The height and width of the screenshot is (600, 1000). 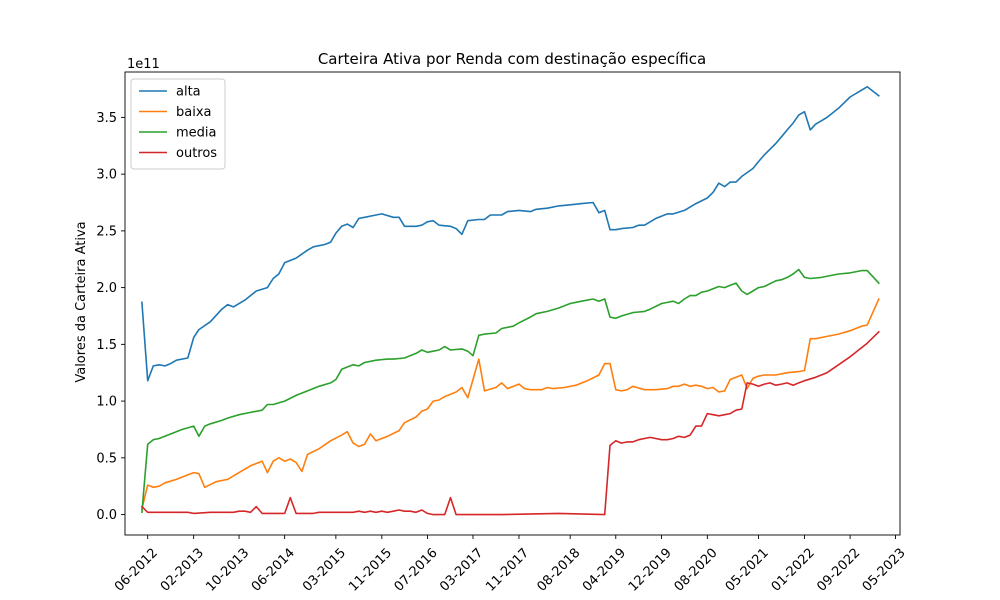 What do you see at coordinates (106, 231) in the screenshot?
I see `y-tick-label: 2.5` at bounding box center [106, 231].